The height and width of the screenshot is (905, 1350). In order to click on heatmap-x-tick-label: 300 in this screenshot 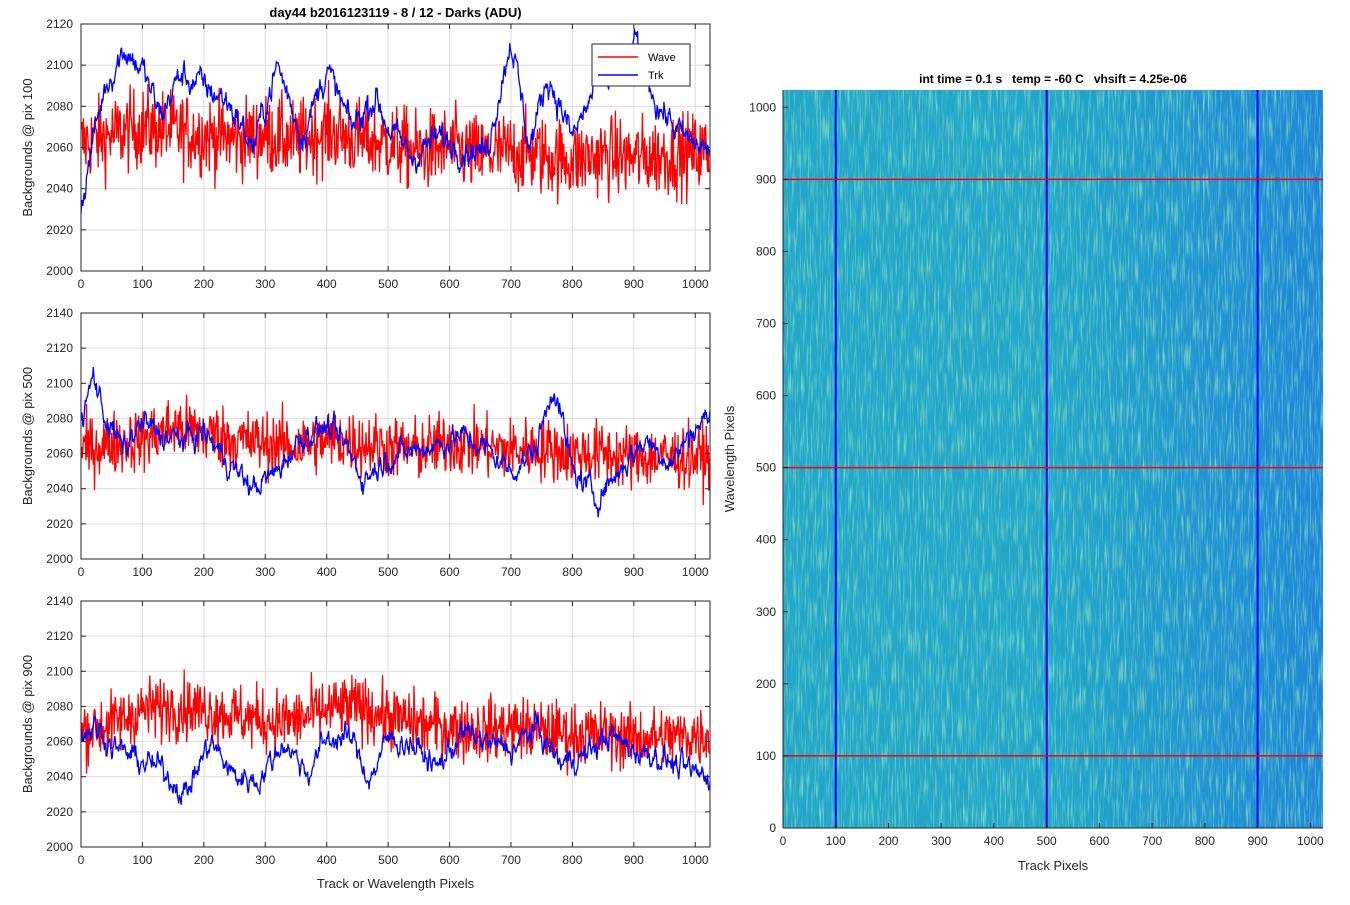, I will do `click(941, 841)`.